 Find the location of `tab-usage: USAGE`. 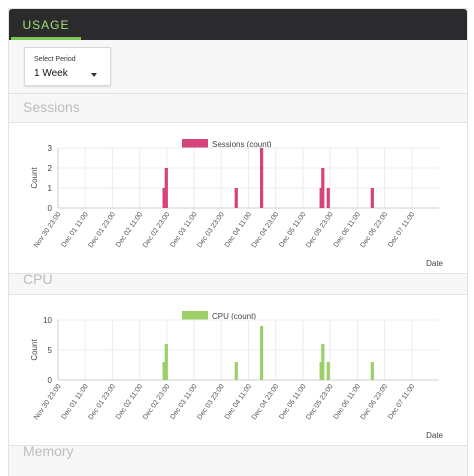

tab-usage: USAGE is located at coordinates (46, 24).